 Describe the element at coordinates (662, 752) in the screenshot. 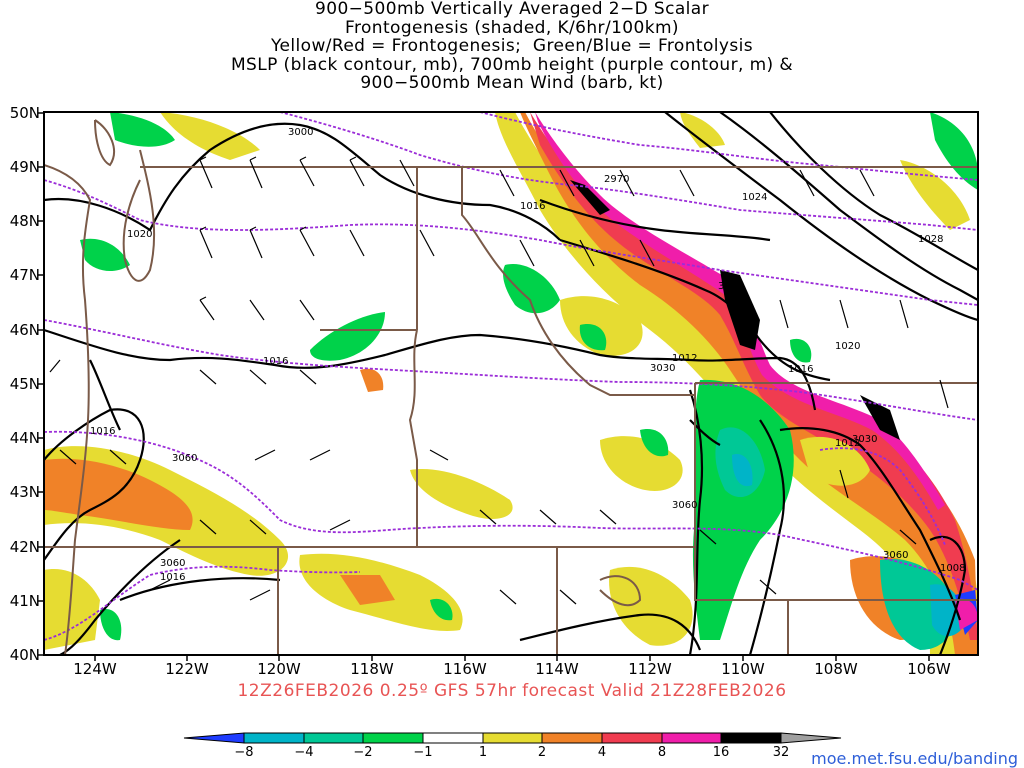

I see `colorbar-label: 8` at that location.